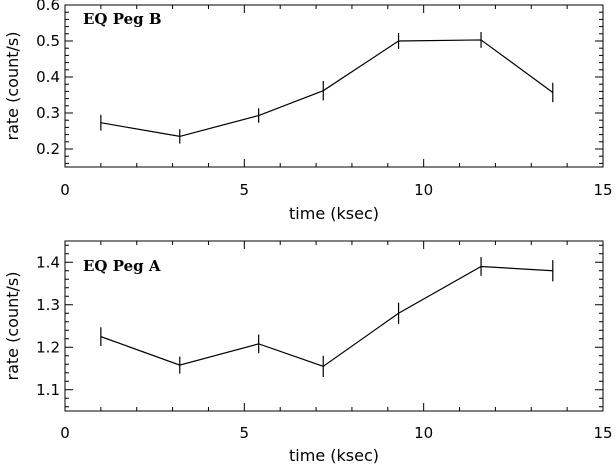  What do you see at coordinates (122, 19) in the screenshot?
I see `panel-title: EQ Peg B` at bounding box center [122, 19].